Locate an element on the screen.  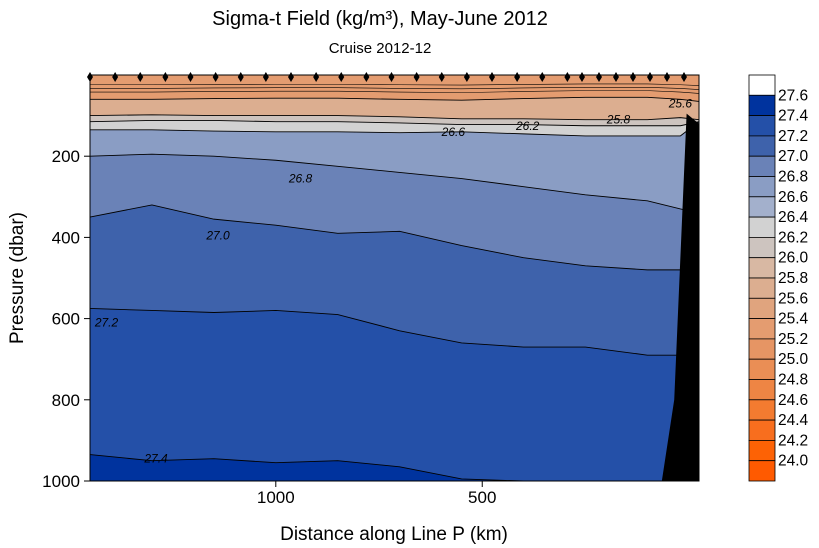
contour-label: 27.0 is located at coordinates (217, 235).